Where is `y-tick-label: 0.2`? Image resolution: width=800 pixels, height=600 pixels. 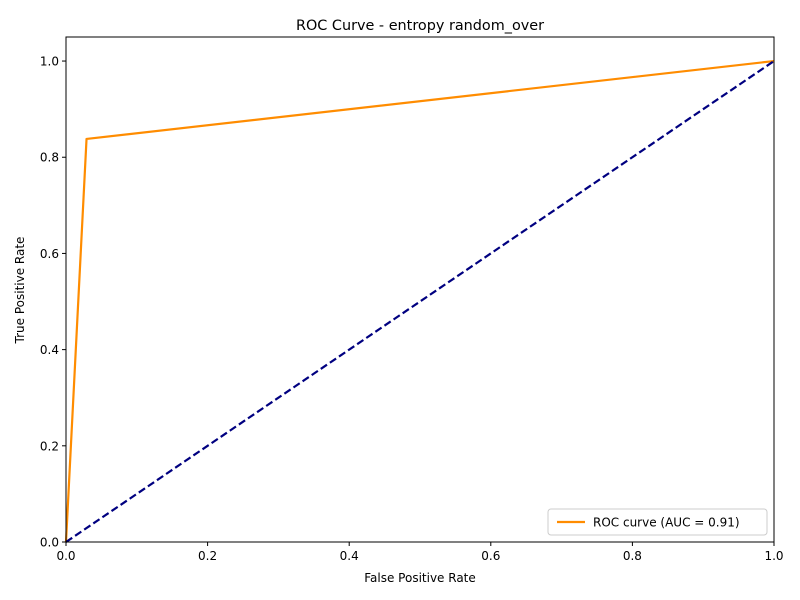 y-tick-label: 0.2 is located at coordinates (49, 446).